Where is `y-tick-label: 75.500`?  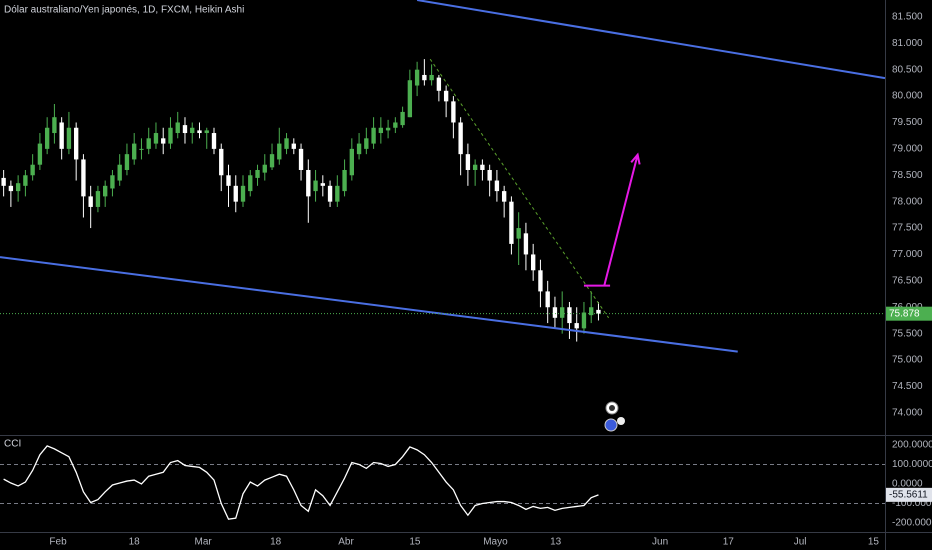 y-tick-label: 75.500 is located at coordinates (907, 333).